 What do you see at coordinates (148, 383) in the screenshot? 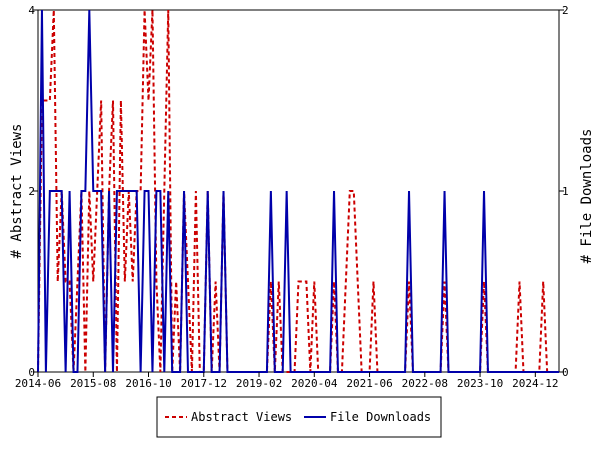
I see `x-tick-label: 2016-10` at bounding box center [148, 383].